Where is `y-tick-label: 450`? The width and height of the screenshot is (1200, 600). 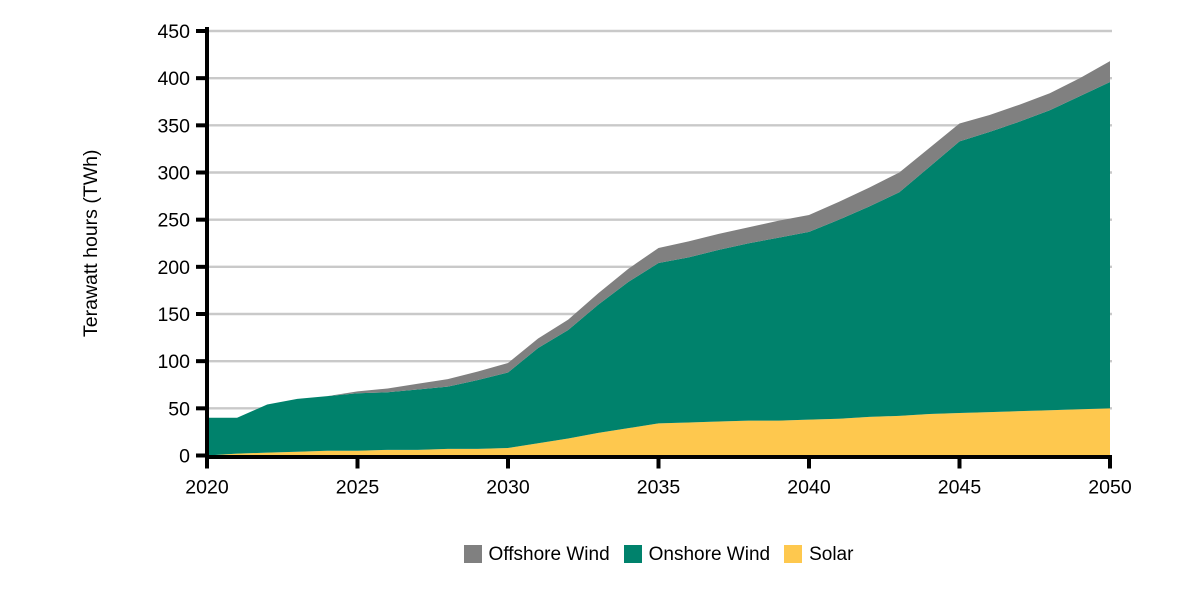
y-tick-label: 450 is located at coordinates (173, 32).